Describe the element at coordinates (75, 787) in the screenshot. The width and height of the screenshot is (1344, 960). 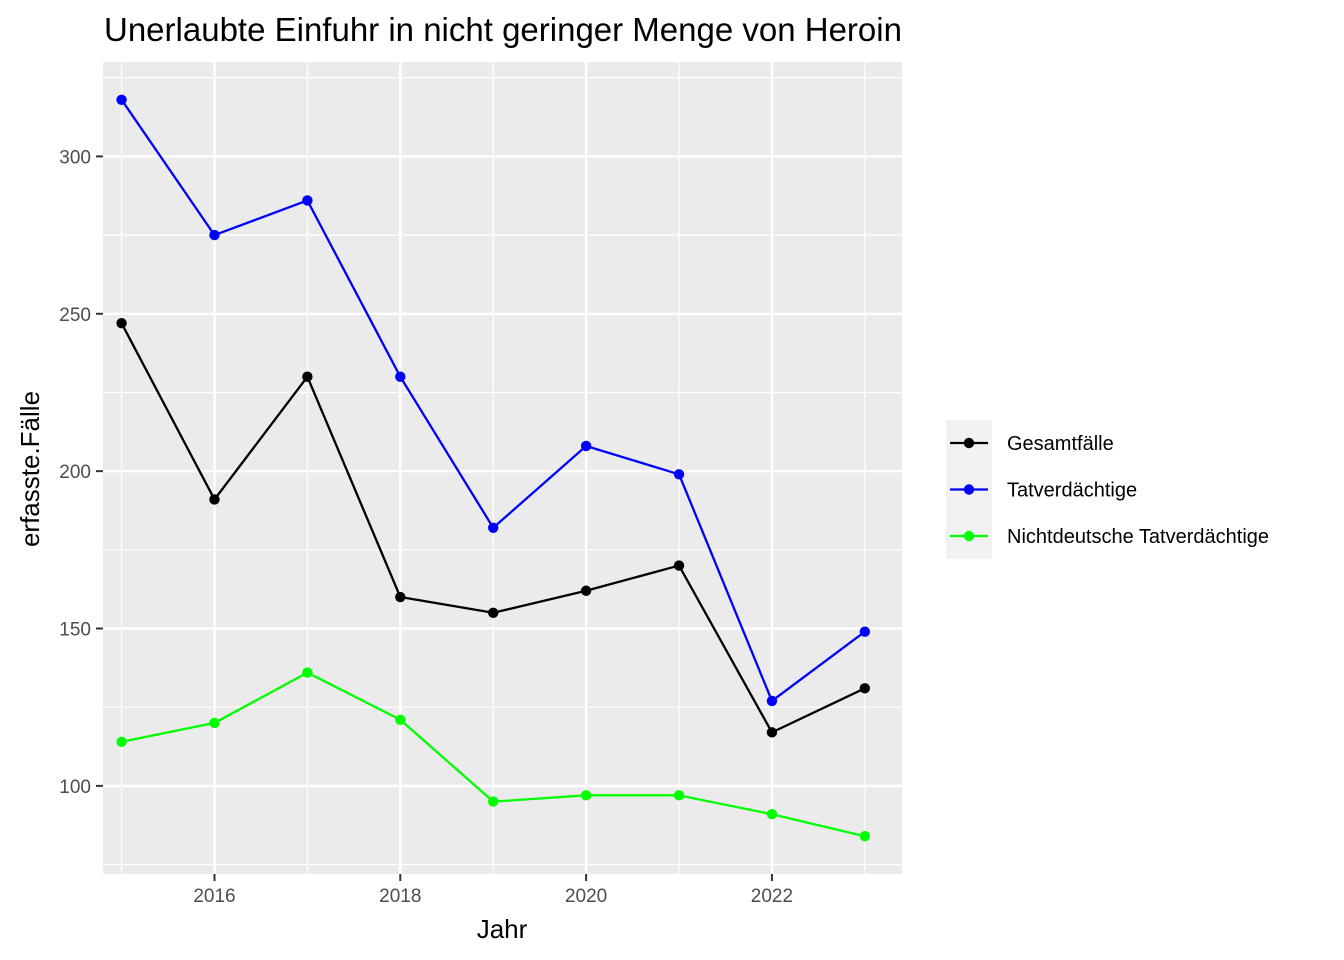
I see `y-tick-label: 100` at that location.